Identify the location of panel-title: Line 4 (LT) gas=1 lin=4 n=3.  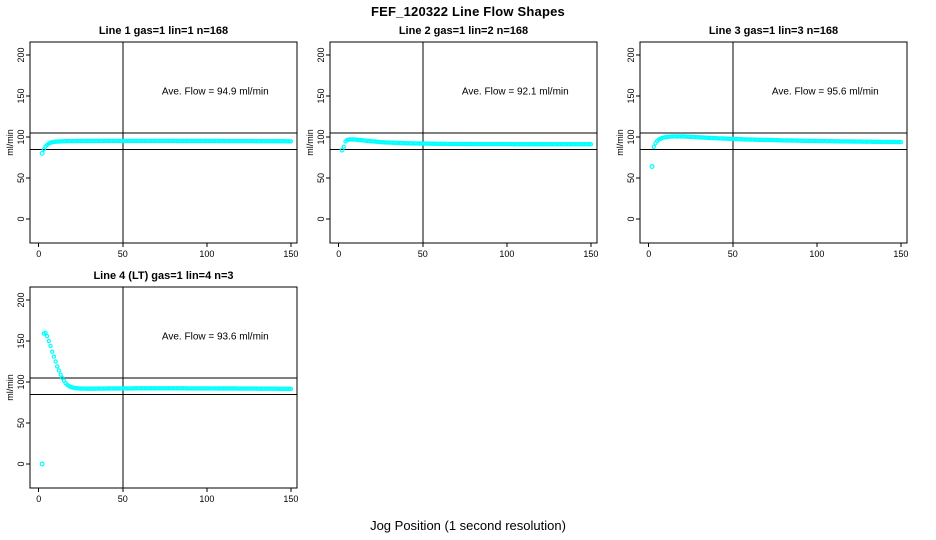
(163, 276).